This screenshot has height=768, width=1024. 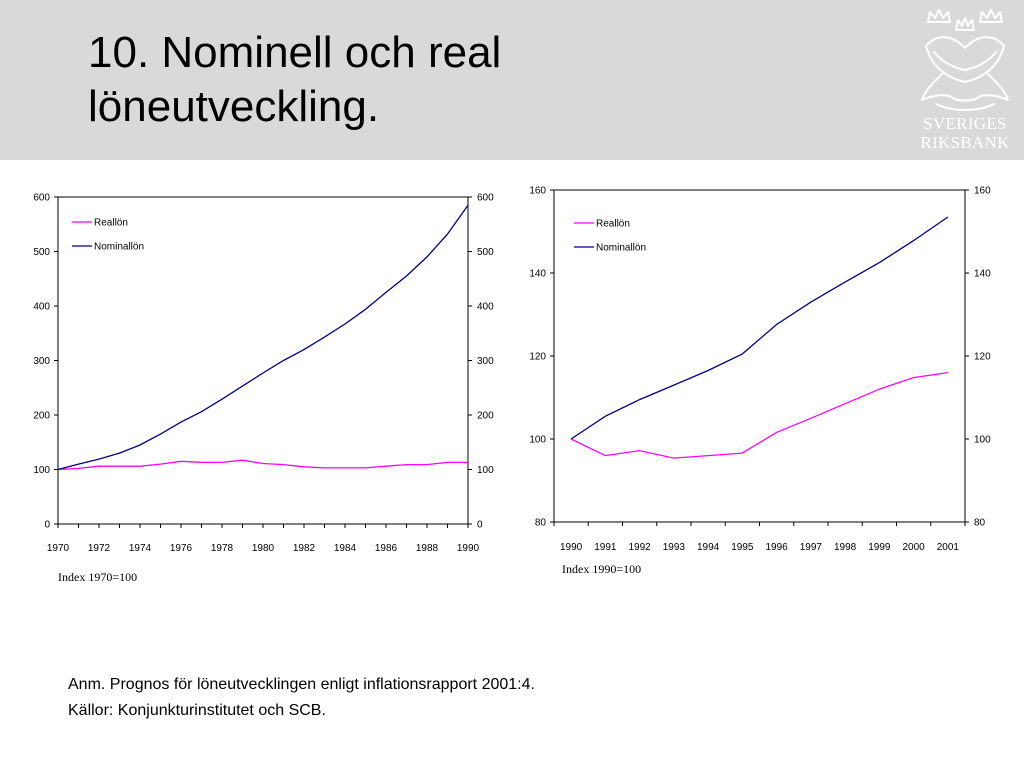 I want to click on x-tick-label: 1994, so click(x=708, y=547).